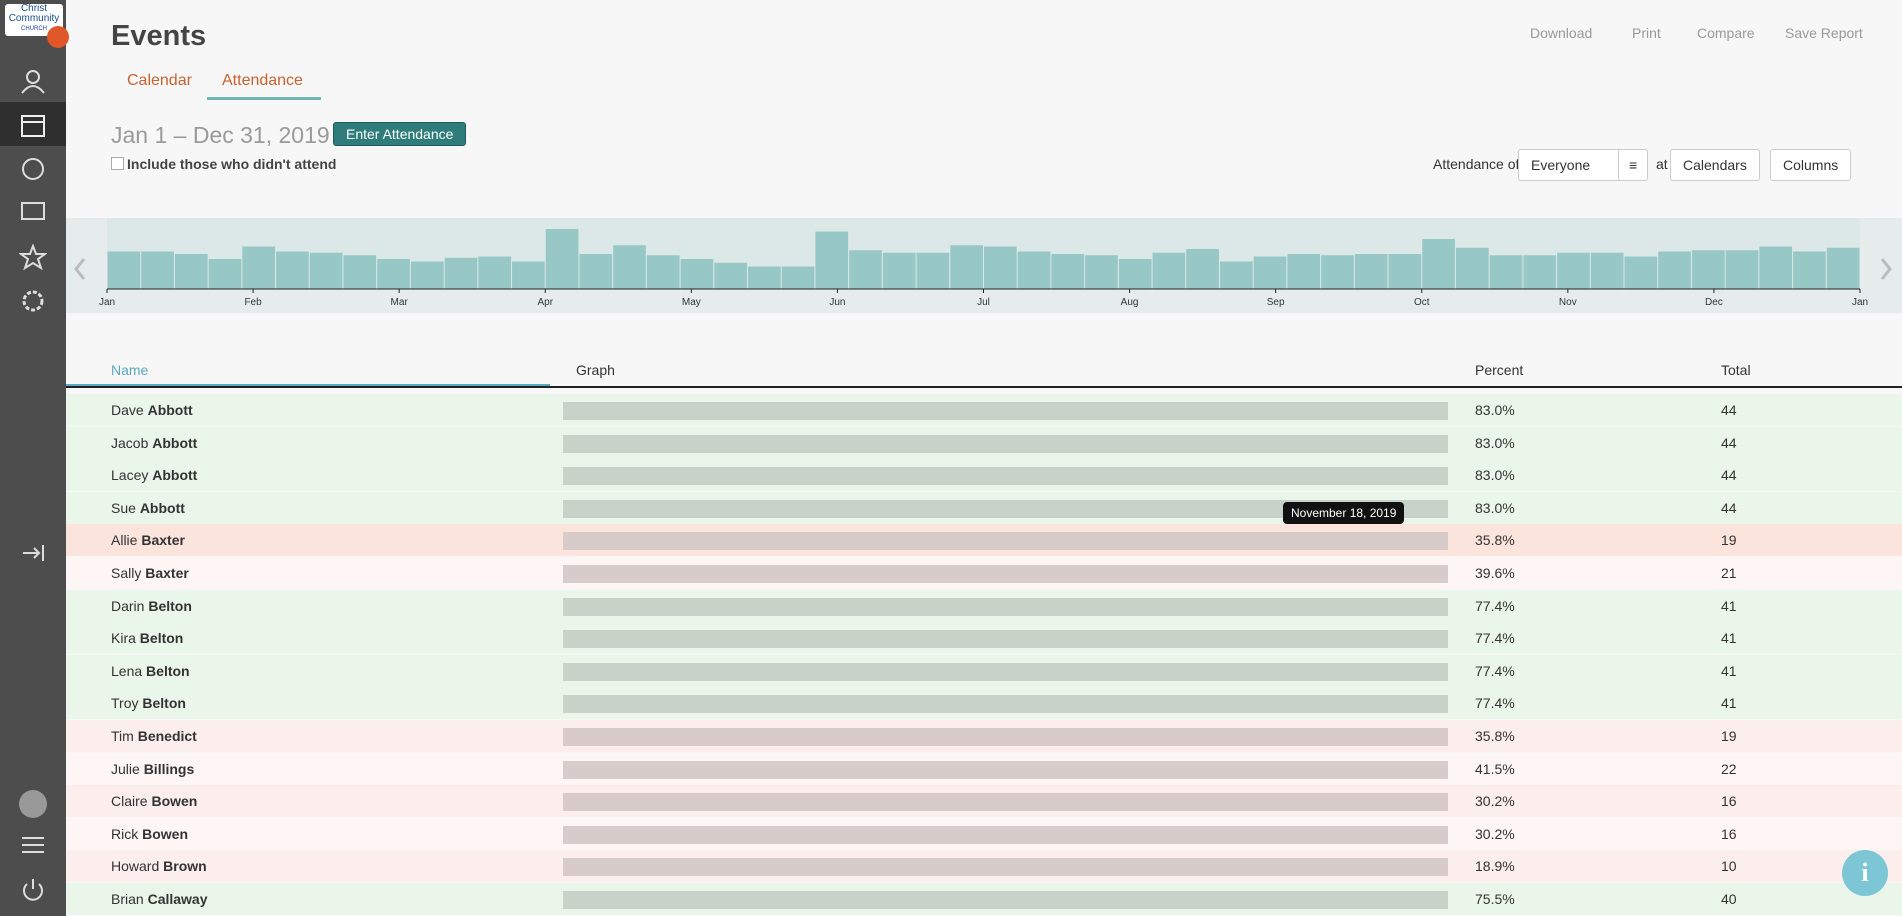 The image size is (1902, 916). I want to click on everyone-dropdown: Everyone, so click(1571, 165).